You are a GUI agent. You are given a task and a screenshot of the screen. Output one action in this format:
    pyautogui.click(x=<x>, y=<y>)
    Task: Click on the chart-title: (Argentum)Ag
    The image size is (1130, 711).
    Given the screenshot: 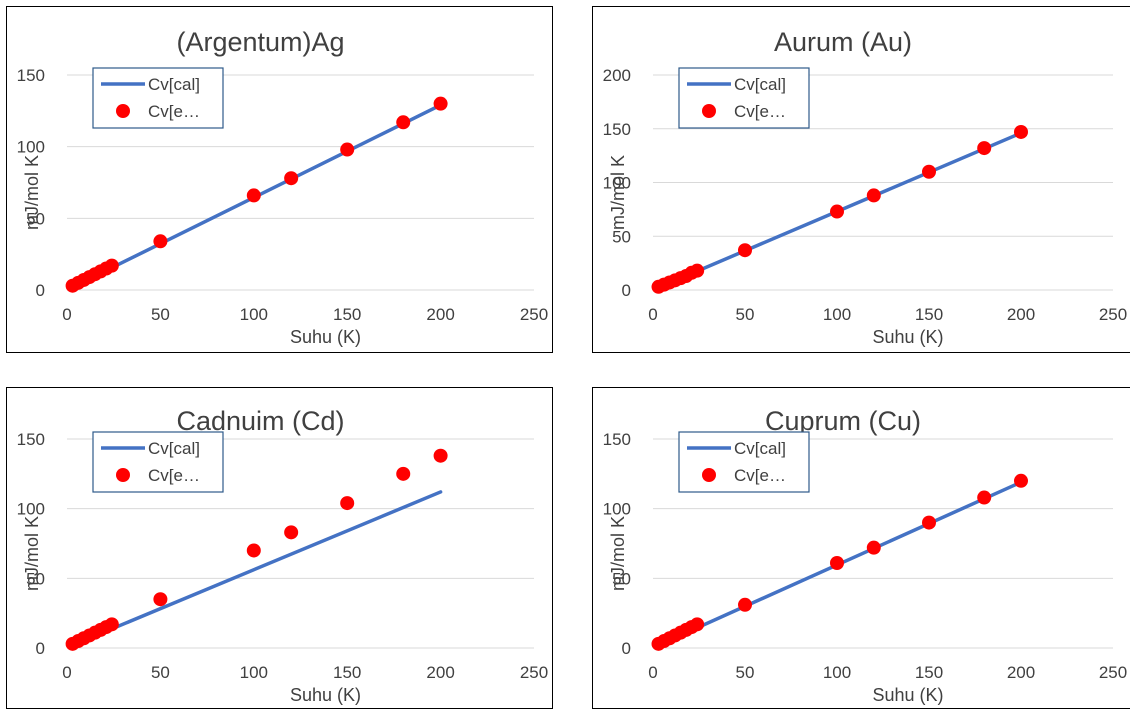 What is the action you would take?
    pyautogui.click(x=260, y=42)
    